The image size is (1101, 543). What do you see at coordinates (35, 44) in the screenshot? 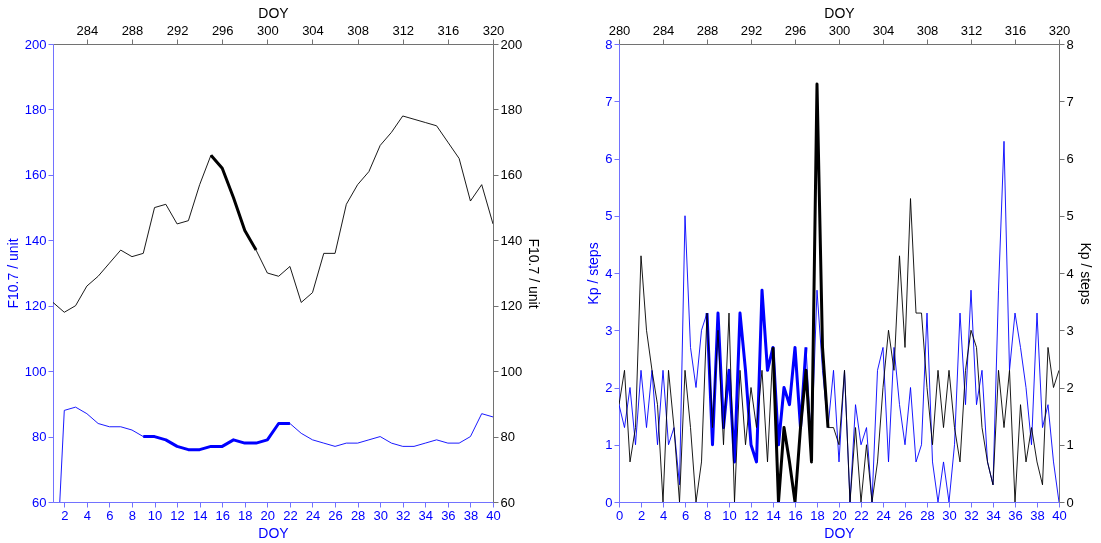
I see `y-tick-label: 200` at bounding box center [35, 44].